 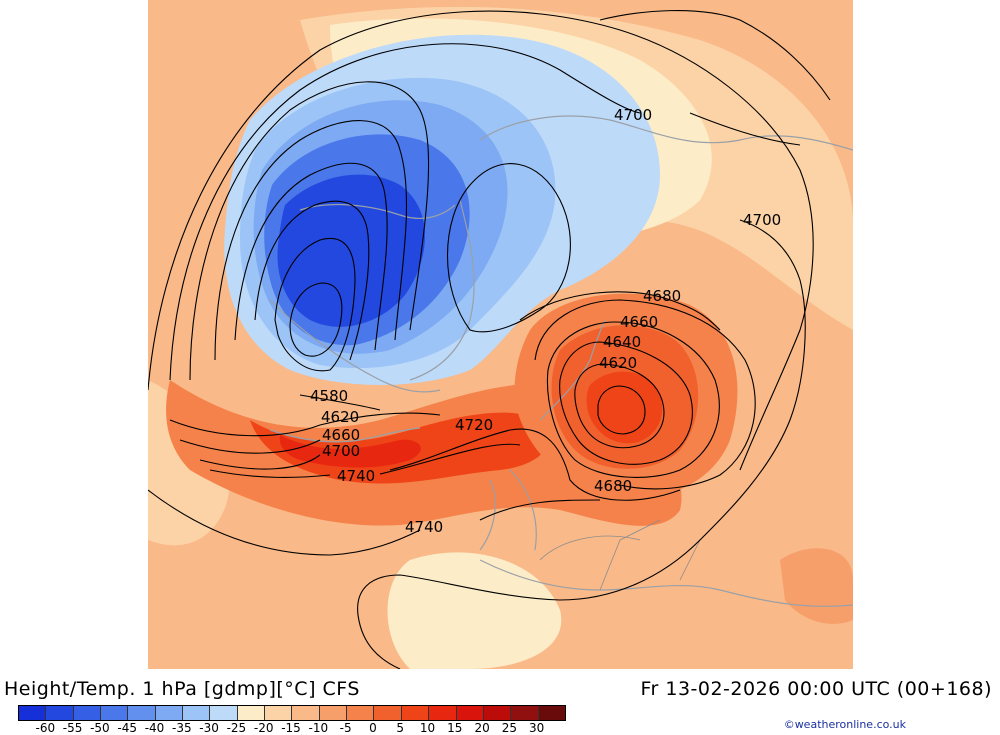 What do you see at coordinates (572, 370) in the screenshot?
I see `coastline-scandinavia` at bounding box center [572, 370].